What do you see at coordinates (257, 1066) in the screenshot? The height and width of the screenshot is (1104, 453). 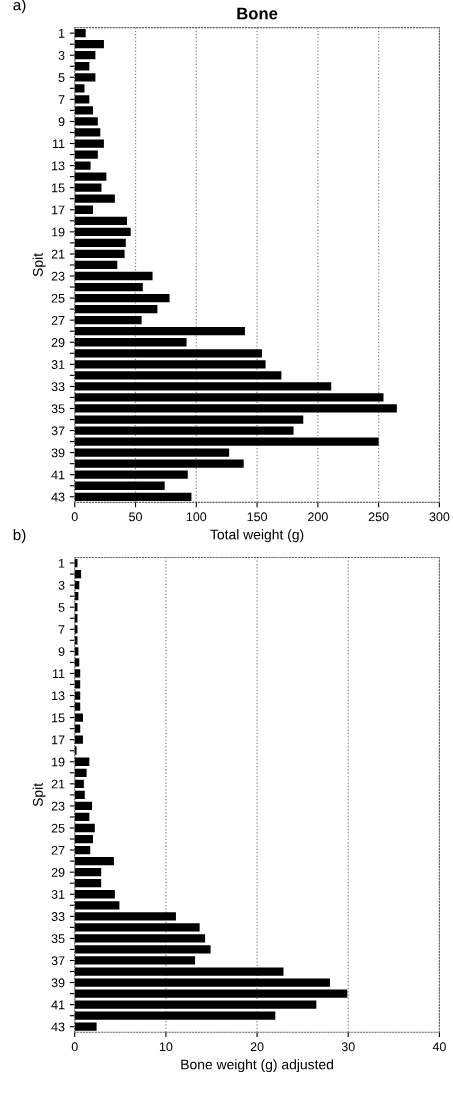 I see `x-axis-title: Bone weight (g) adjusted` at bounding box center [257, 1066].